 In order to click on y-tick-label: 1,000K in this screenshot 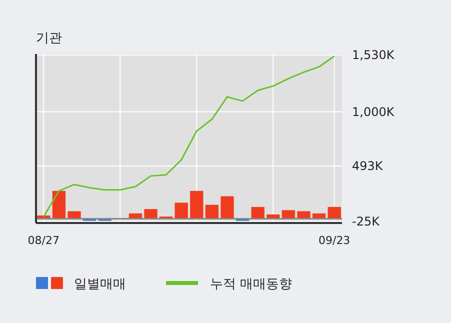, I will do `click(374, 111)`.